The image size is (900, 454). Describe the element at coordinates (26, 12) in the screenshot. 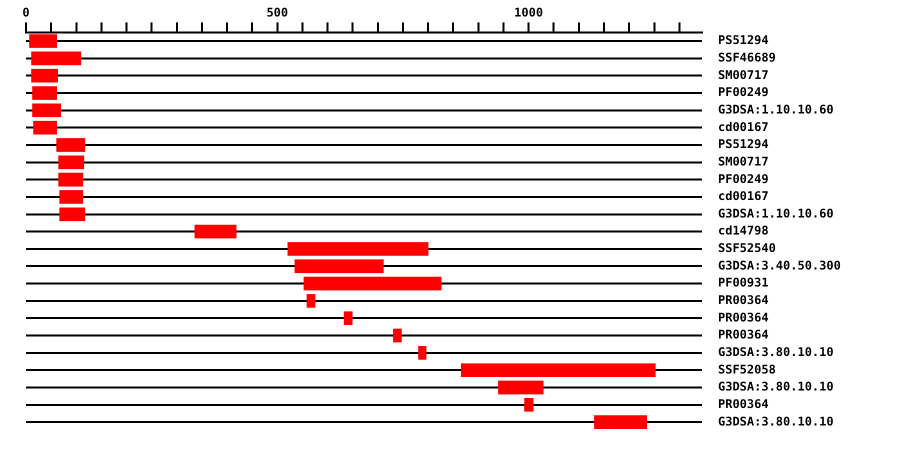

I see `x-tick-label: 0` at that location.